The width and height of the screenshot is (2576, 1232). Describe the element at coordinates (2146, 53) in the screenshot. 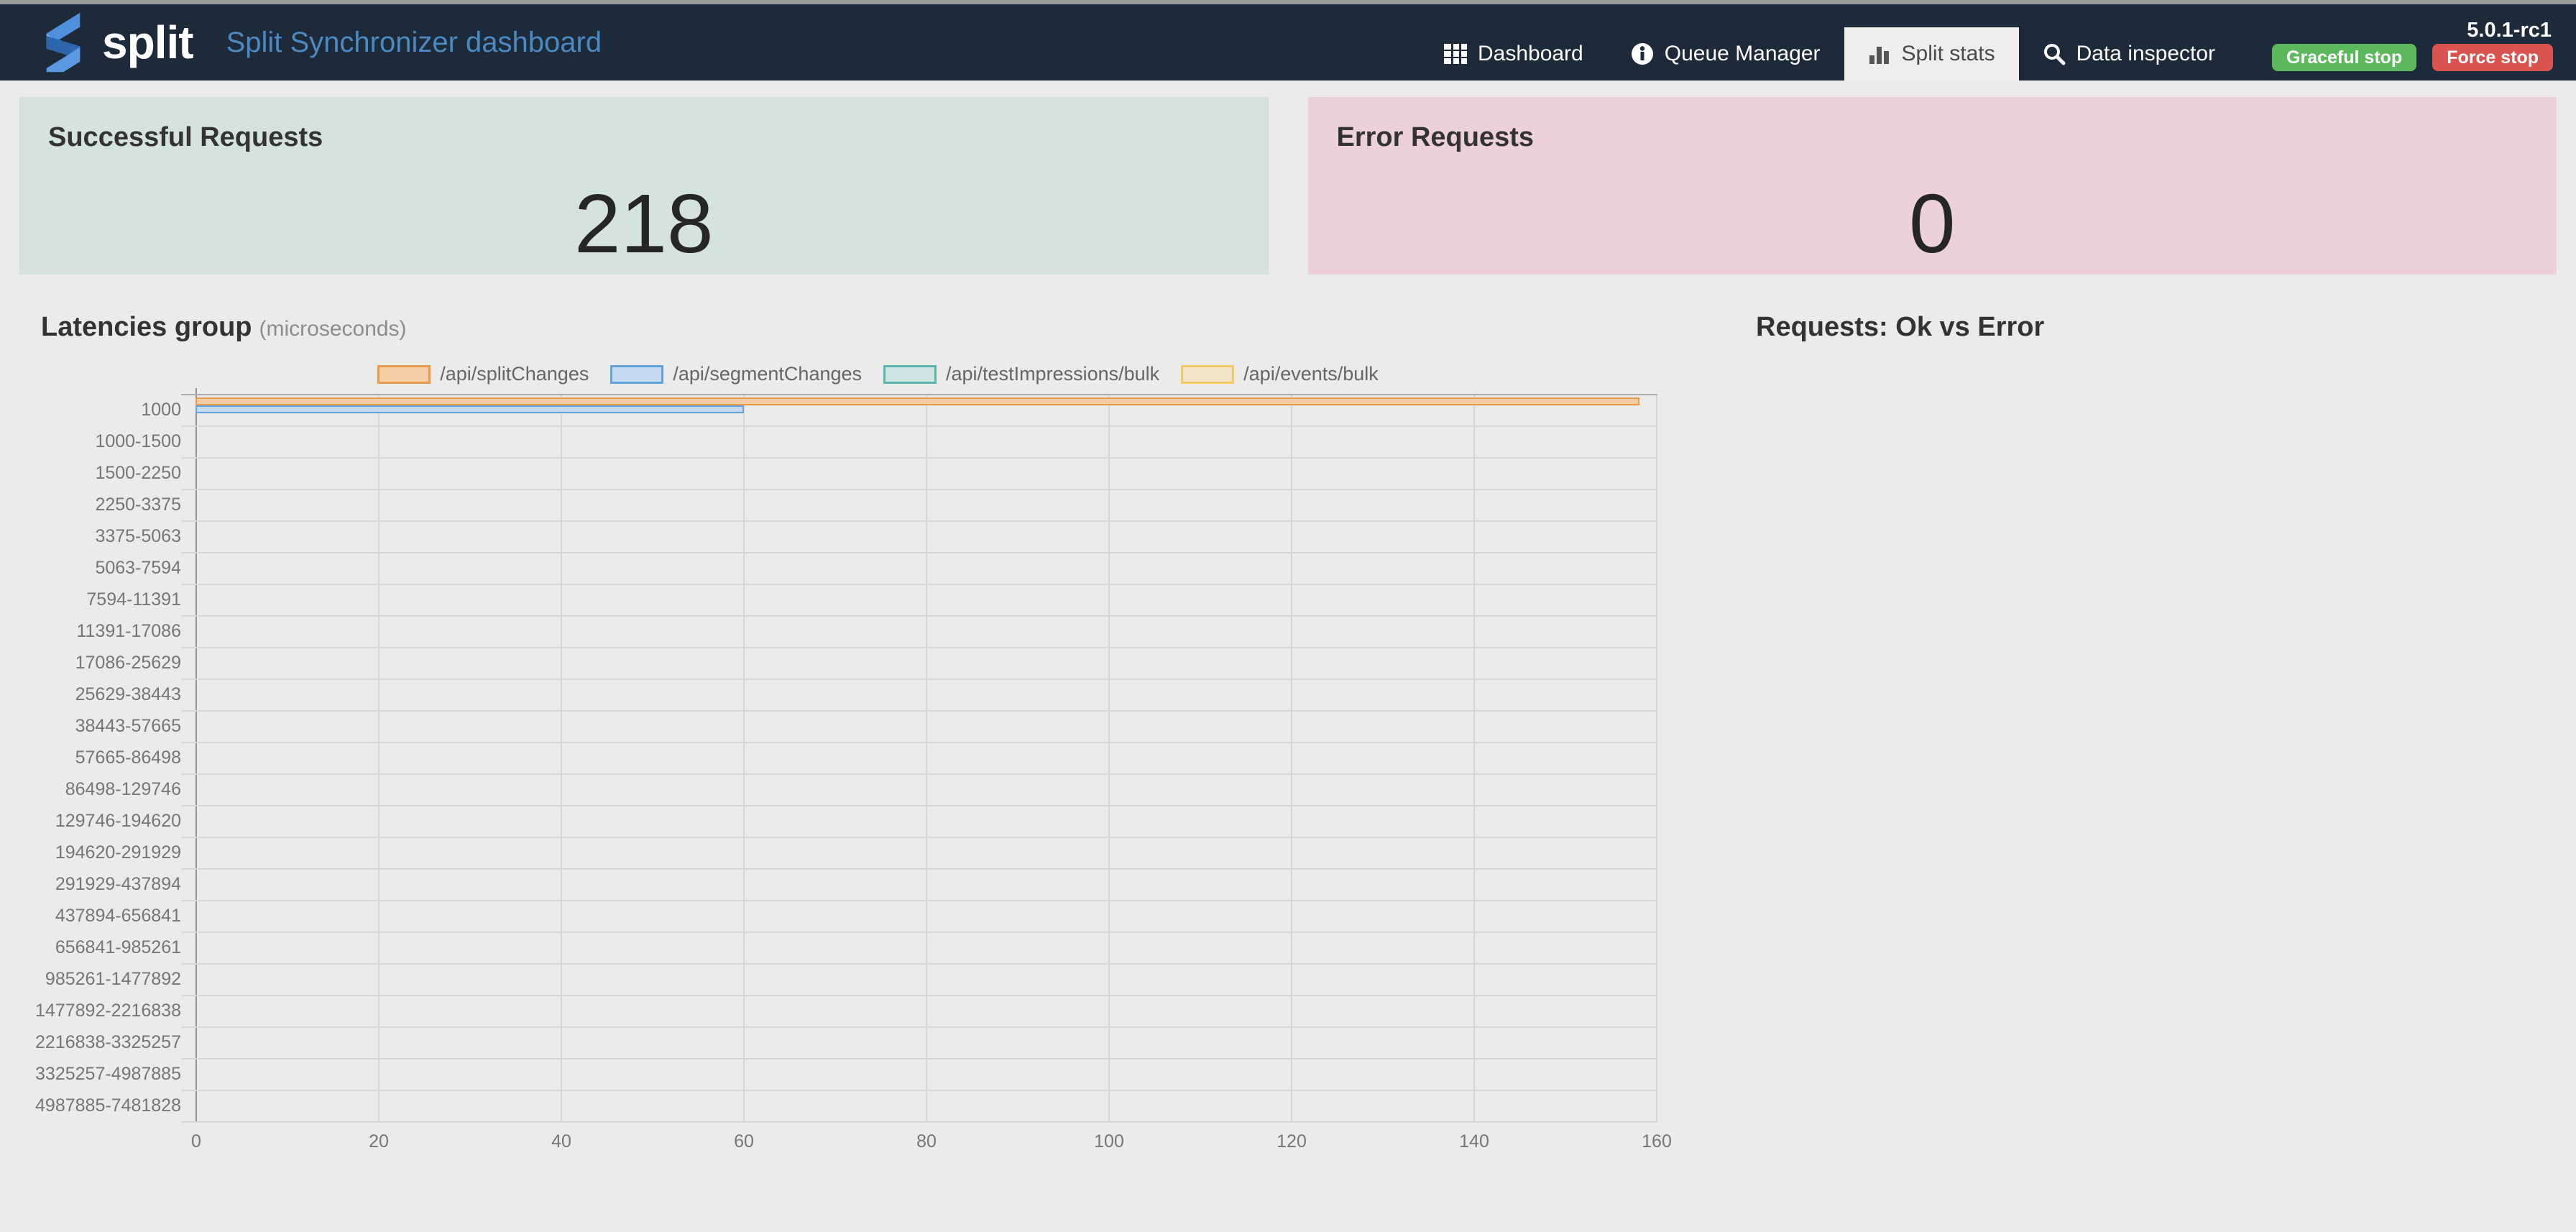

I see `nav-item-label: Data inspector` at that location.